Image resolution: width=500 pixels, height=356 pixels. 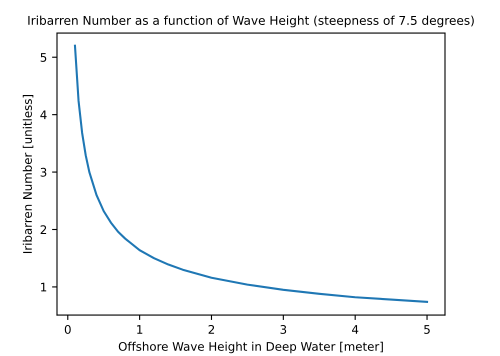 What do you see at coordinates (211, 329) in the screenshot?
I see `x-tick-label: 2` at bounding box center [211, 329].